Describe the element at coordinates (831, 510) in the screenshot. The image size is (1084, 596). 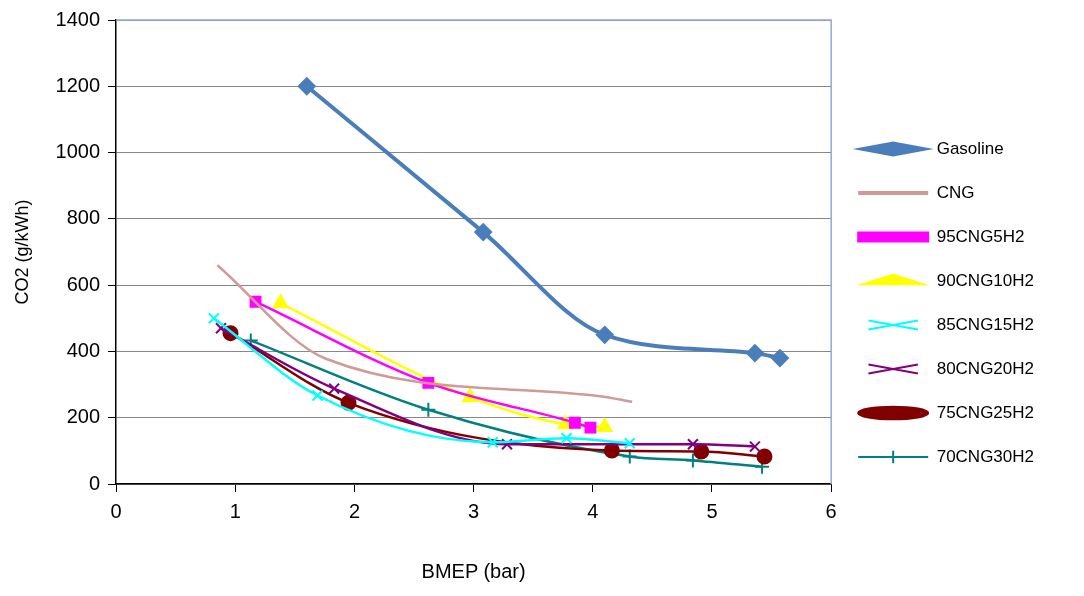
I see `x-tick-label: 6` at that location.